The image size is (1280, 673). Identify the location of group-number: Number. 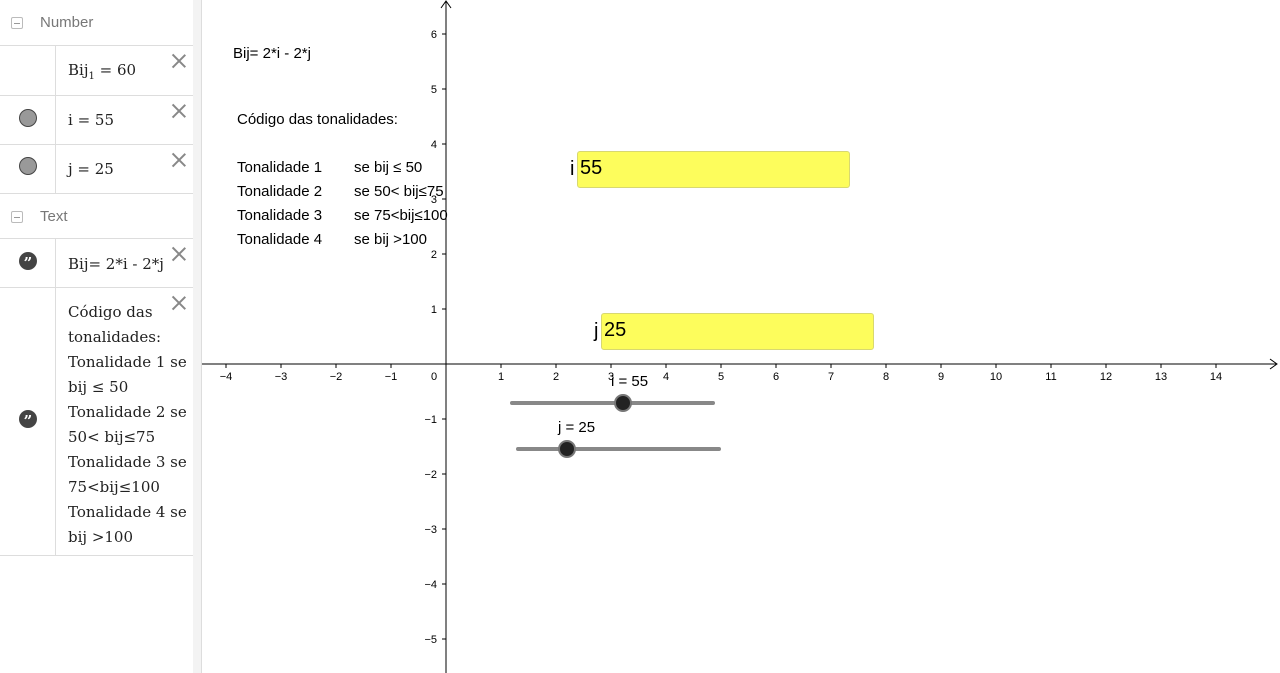
(96, 24).